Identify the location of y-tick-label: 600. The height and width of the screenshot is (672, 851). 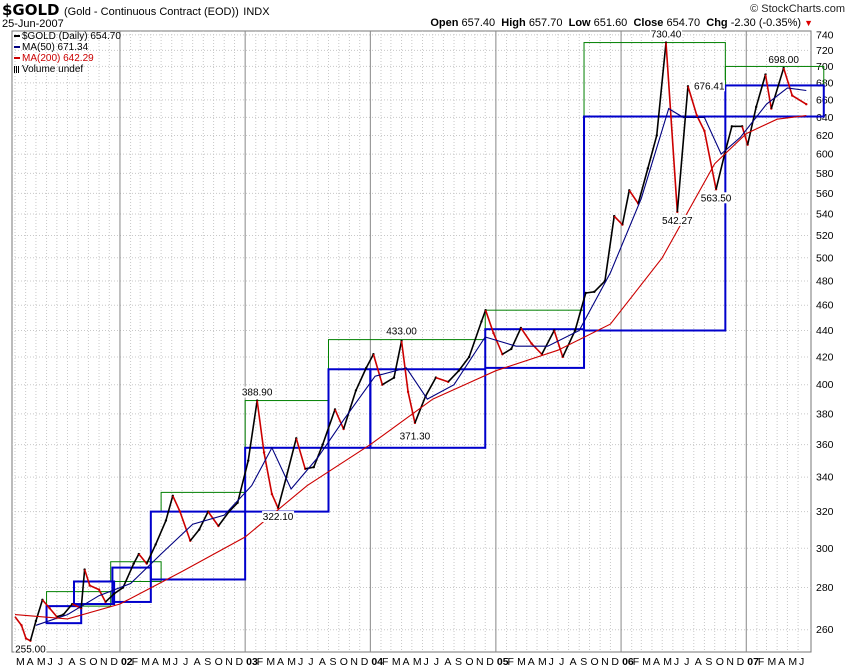
(825, 155).